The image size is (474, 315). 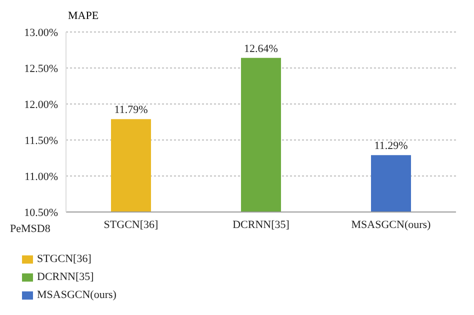 I want to click on y-tick-label: 10.50%, so click(x=41, y=212).